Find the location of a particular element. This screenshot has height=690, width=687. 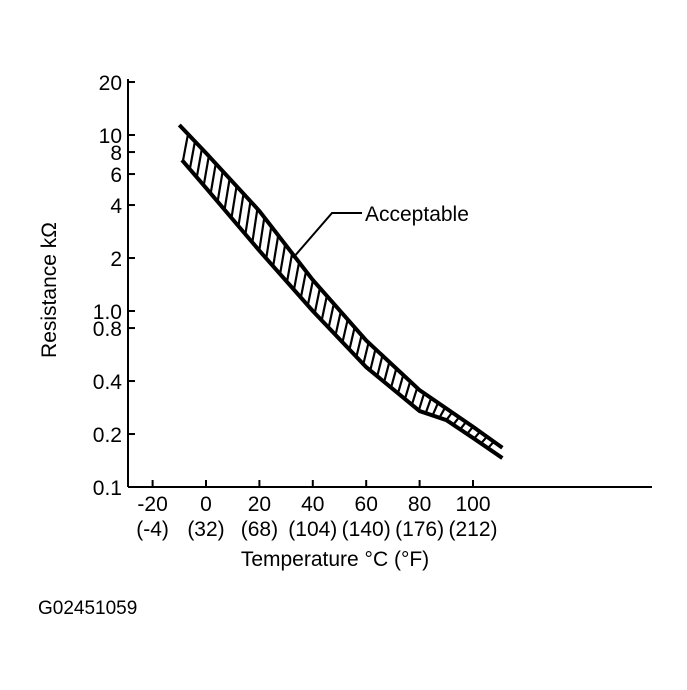

y-tick-label: 6 is located at coordinates (116, 175).